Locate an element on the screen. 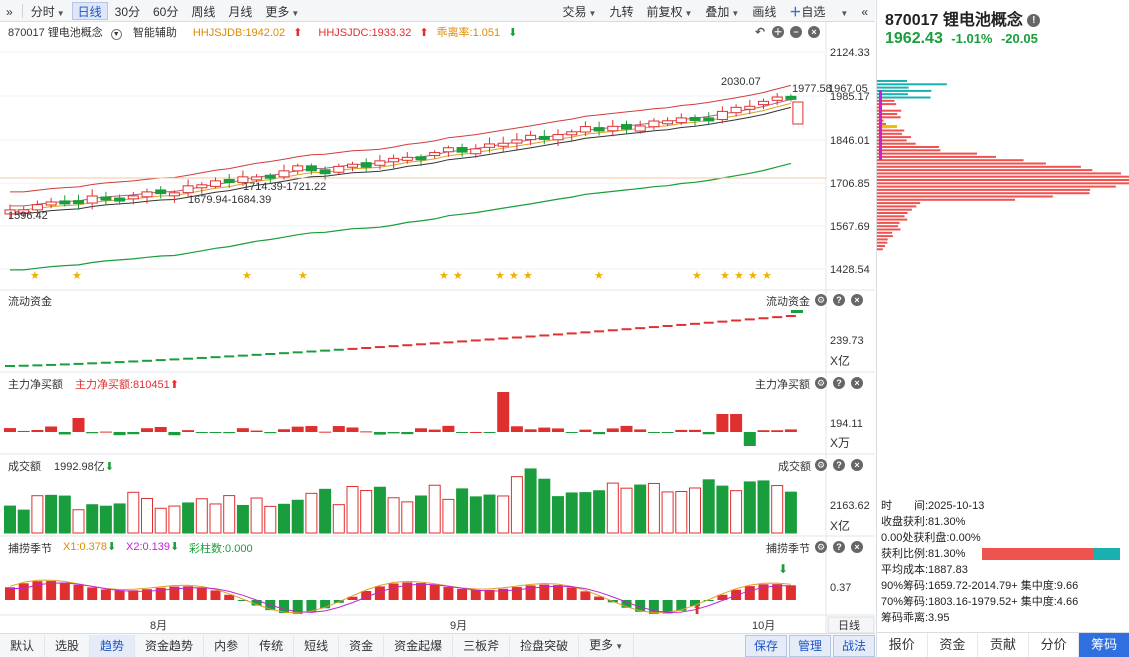 Image resolution: width=1129 pixels, height=657 pixels. tab-traditional: 传统 is located at coordinates (272, 645).